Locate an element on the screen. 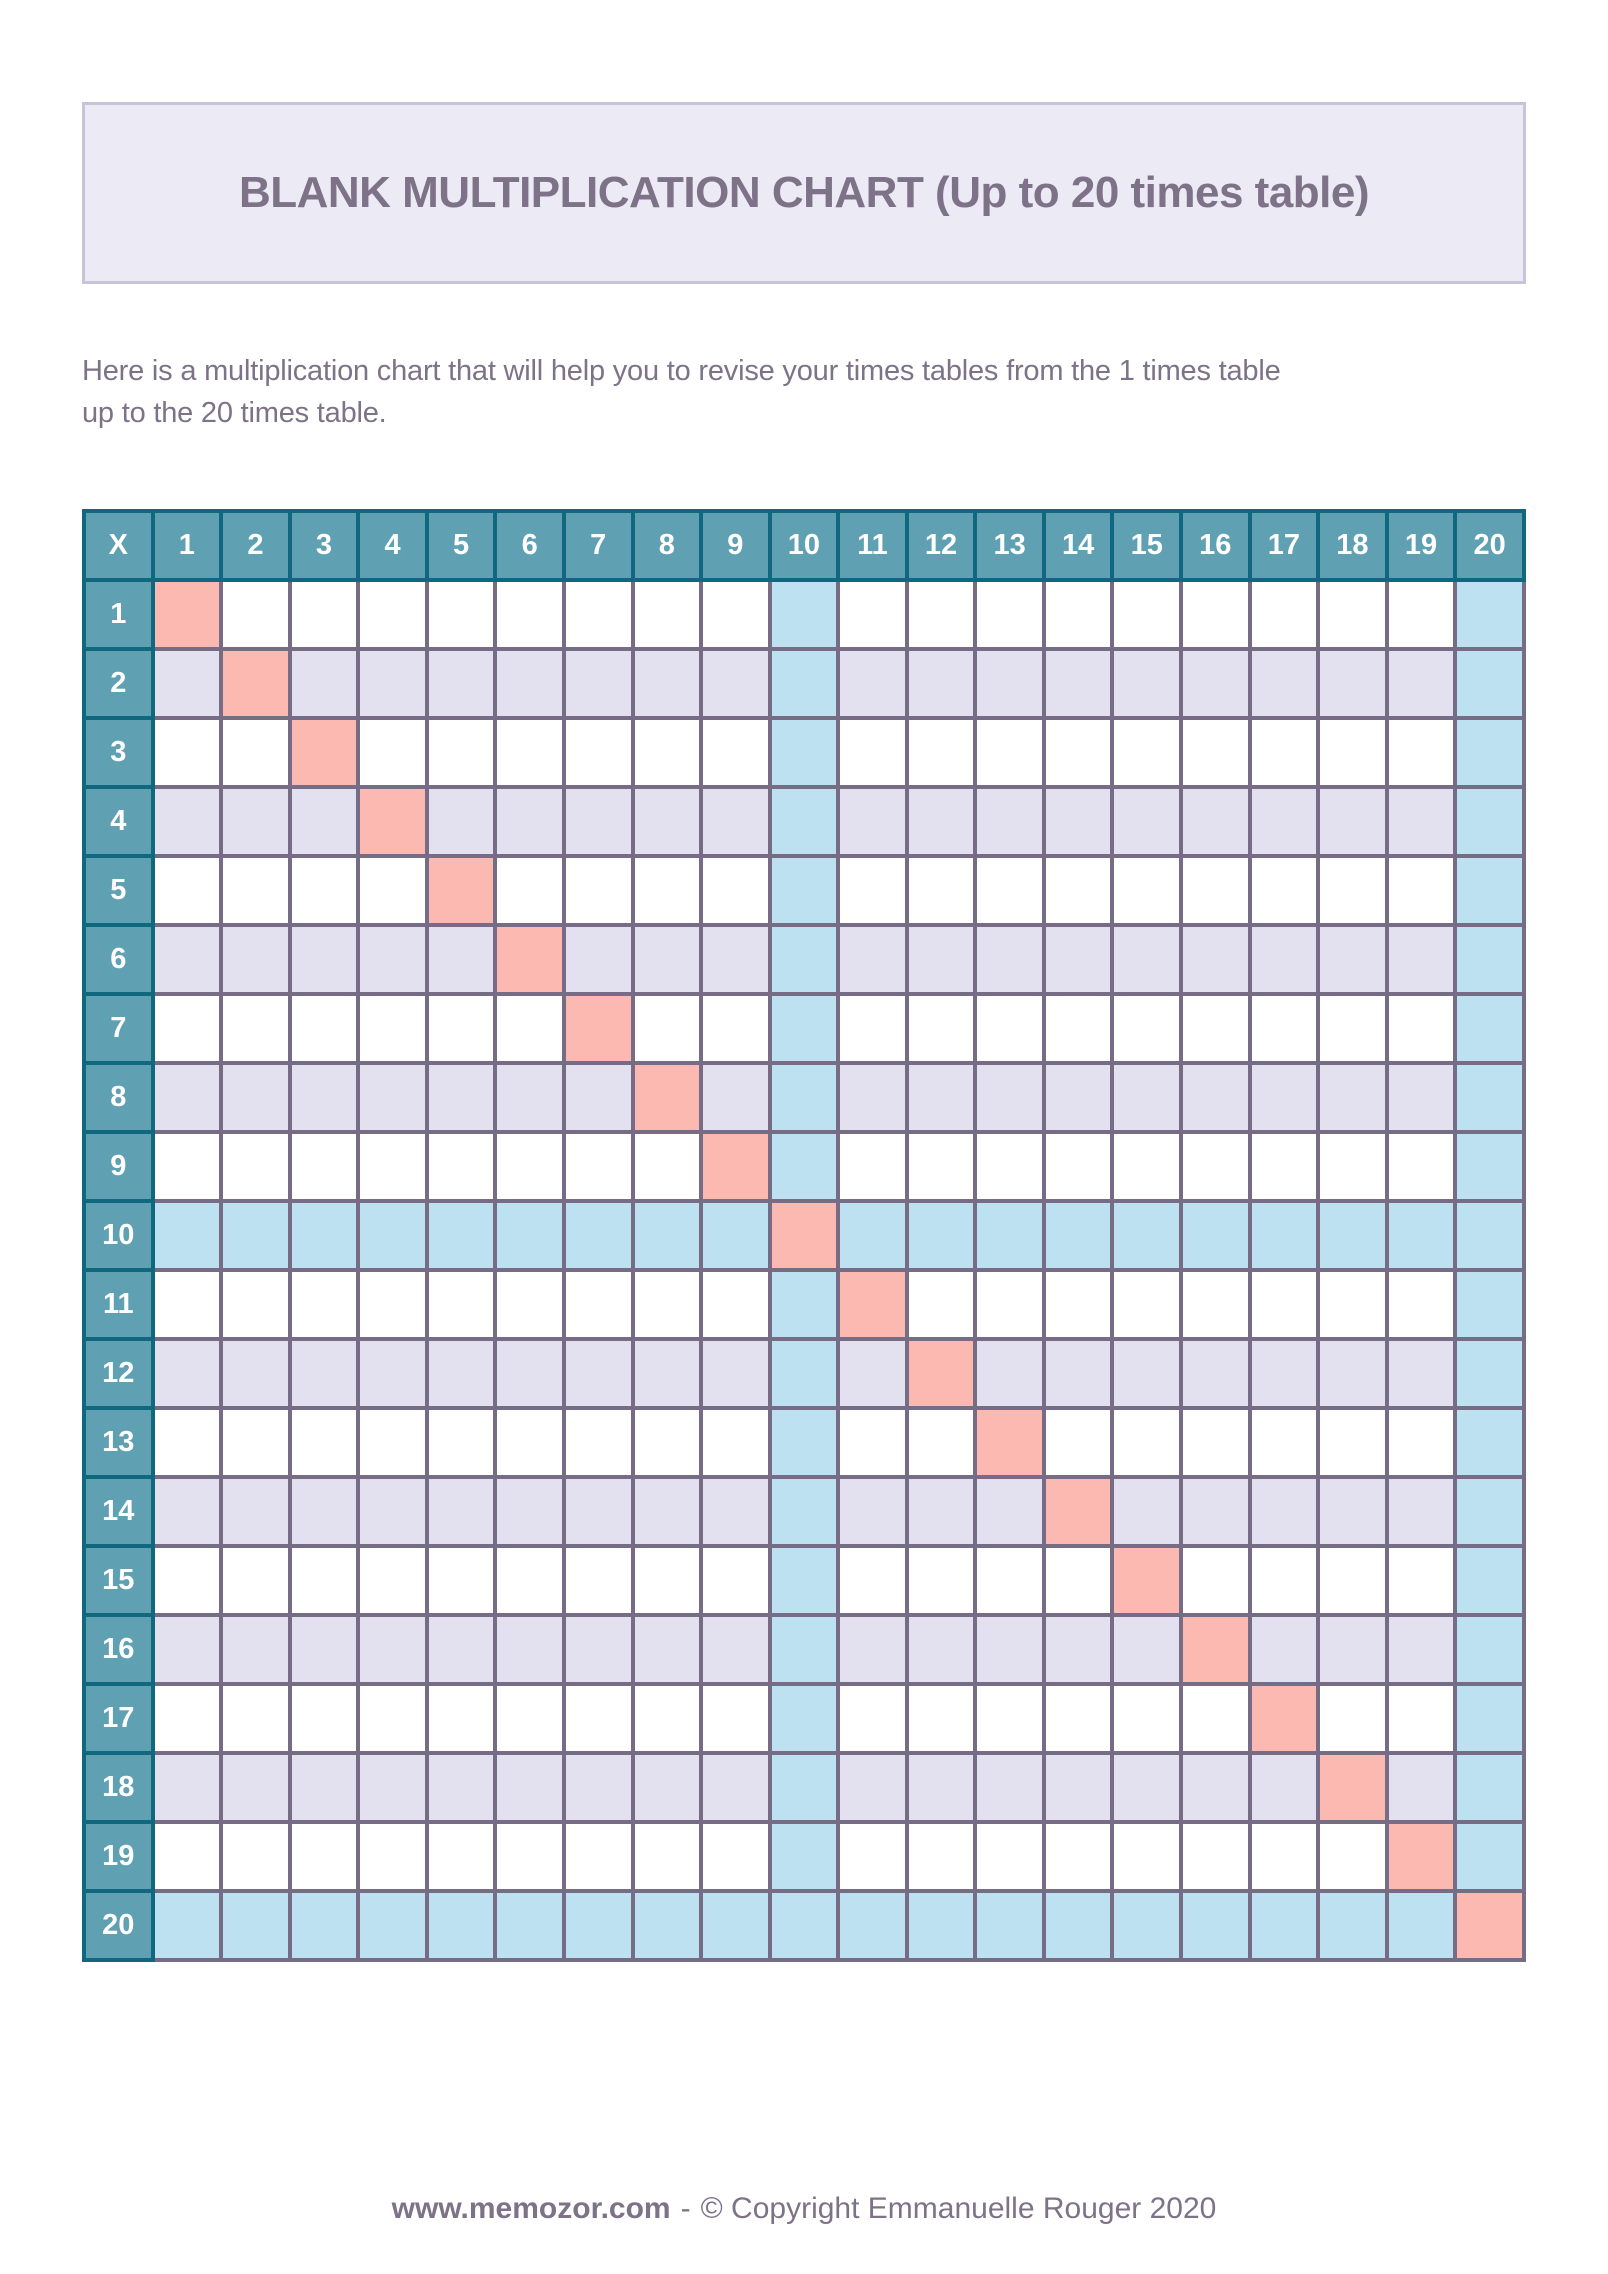 Image resolution: width=1608 pixels, height=2274 pixels. grid-cell-9x10 is located at coordinates (804, 1166).